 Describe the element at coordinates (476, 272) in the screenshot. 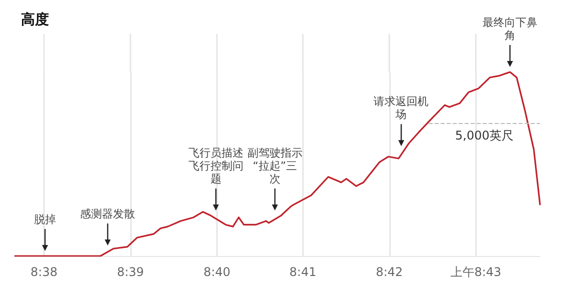

I see `x-tick-label: 上午8:43` at that location.